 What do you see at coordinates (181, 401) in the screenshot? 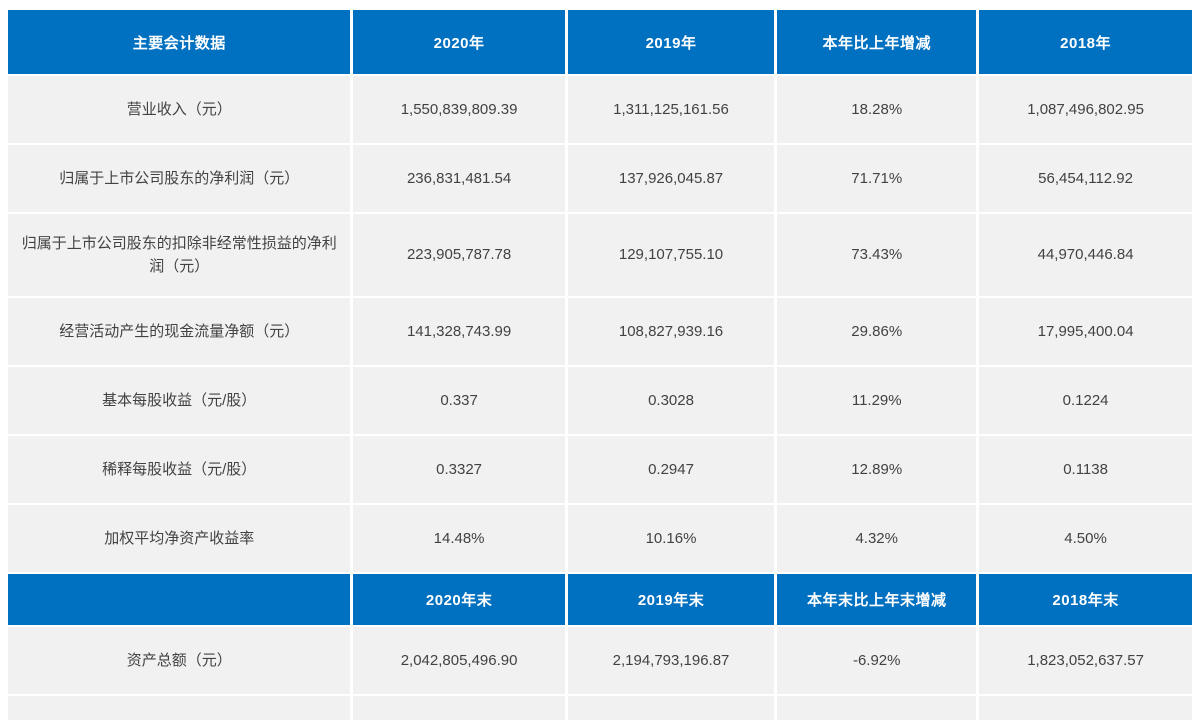
I see `row-label: 基本每股收益（元/股）` at bounding box center [181, 401].